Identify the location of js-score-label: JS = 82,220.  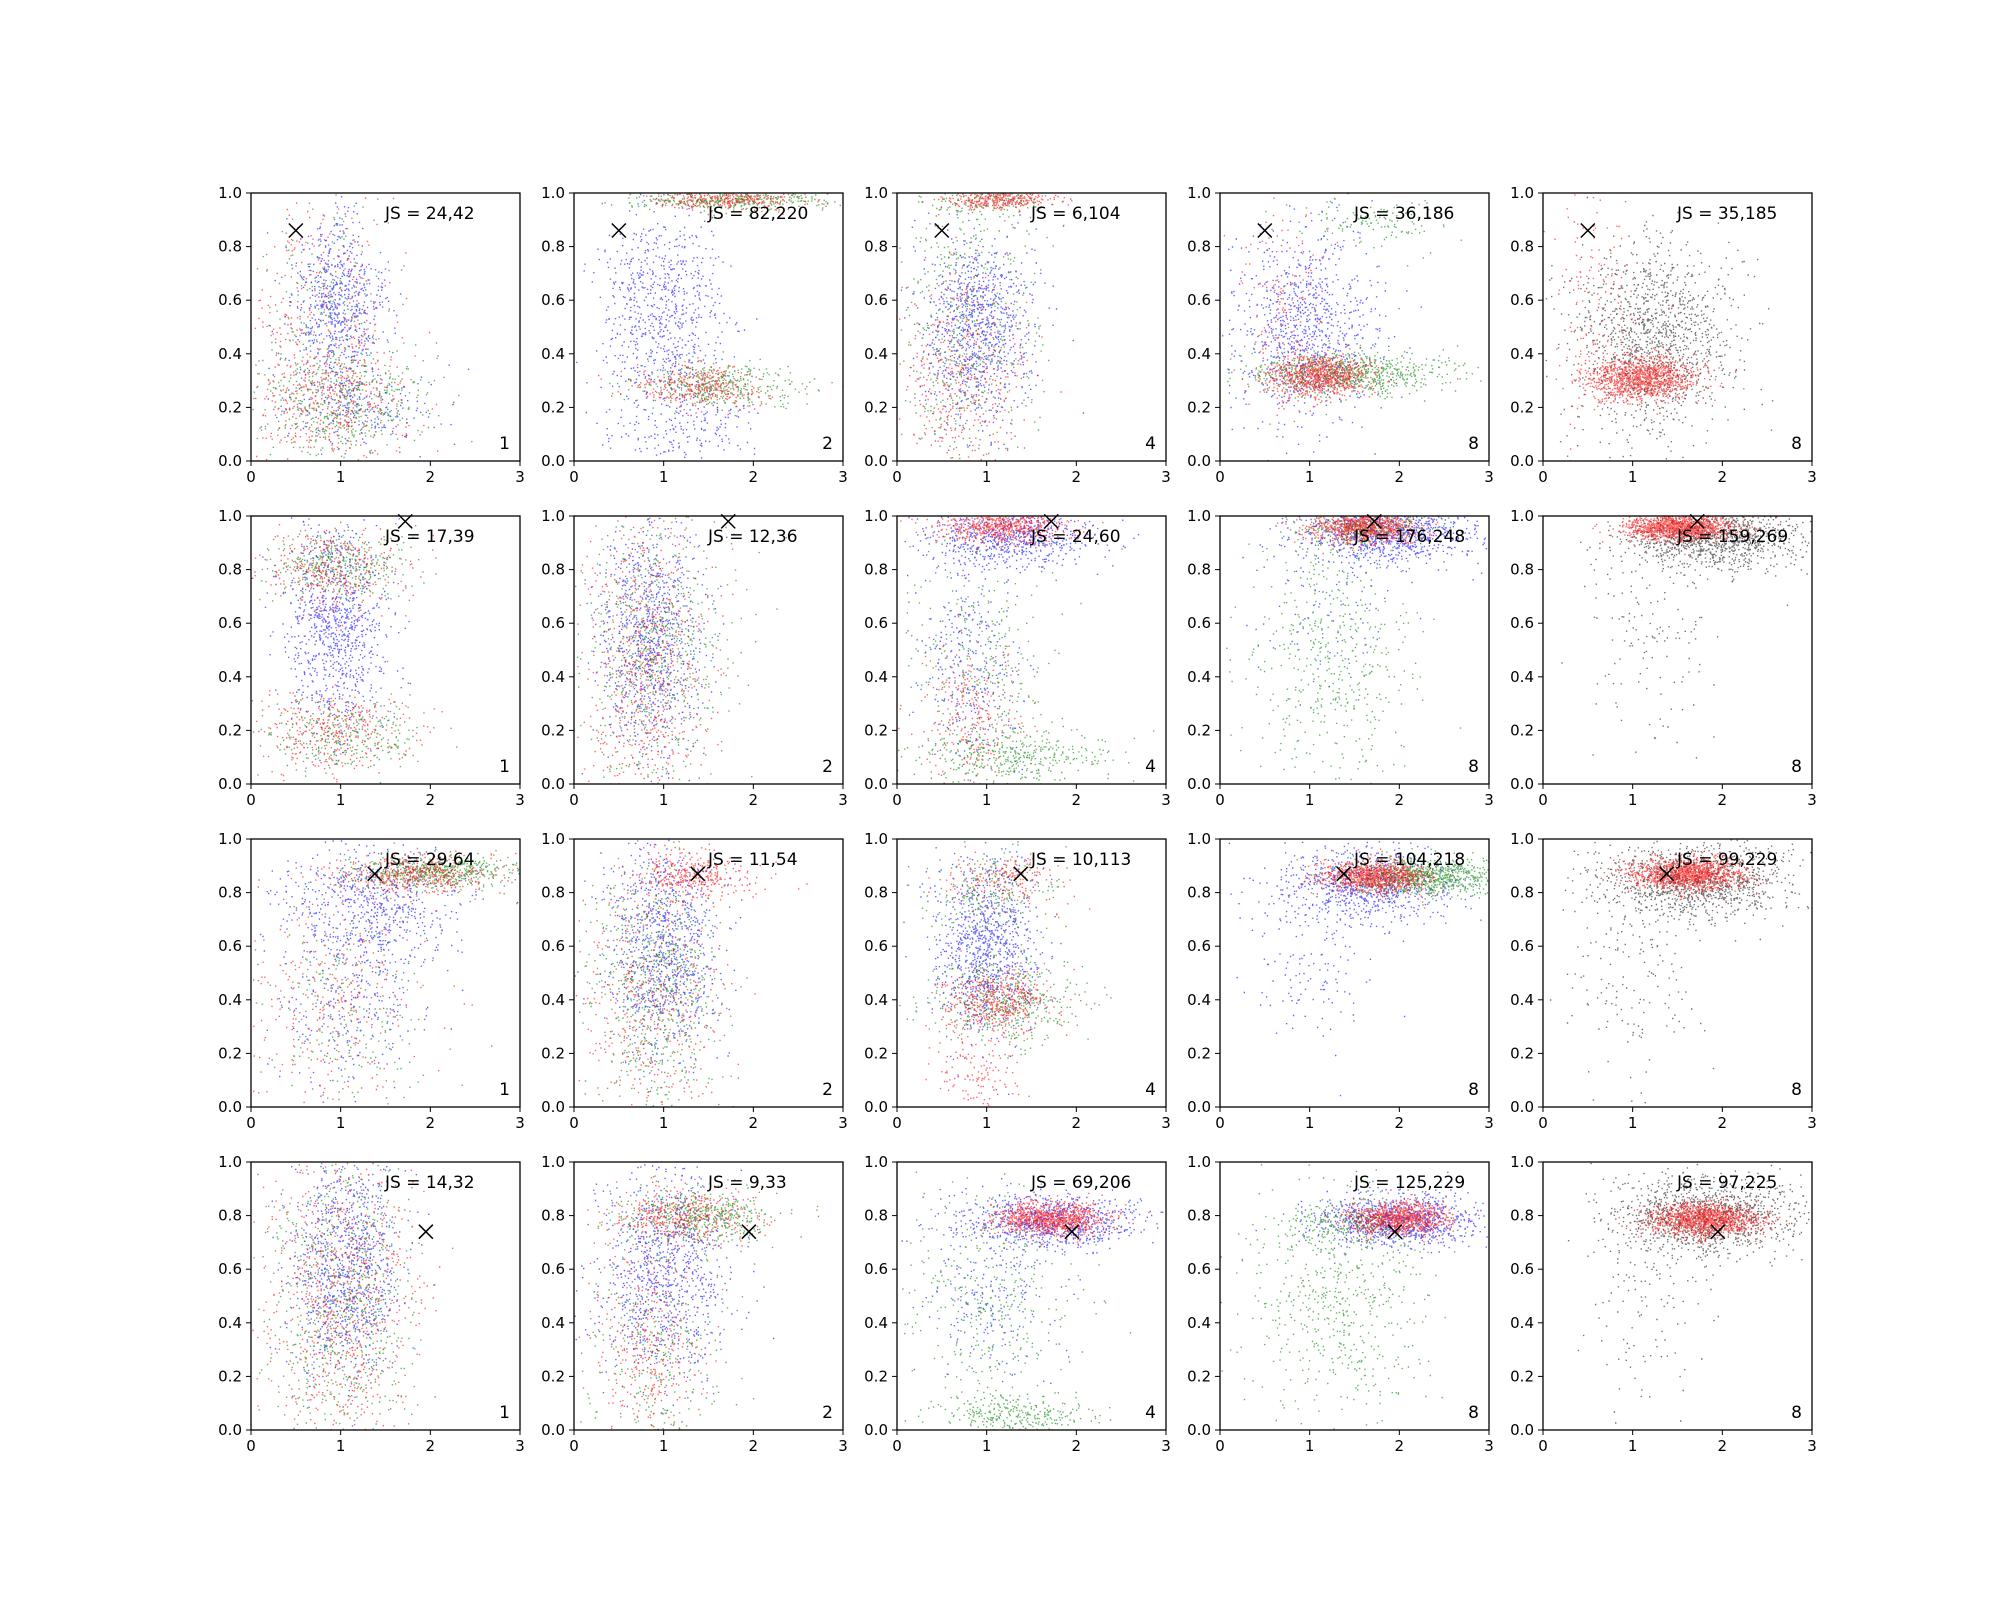
(757, 214).